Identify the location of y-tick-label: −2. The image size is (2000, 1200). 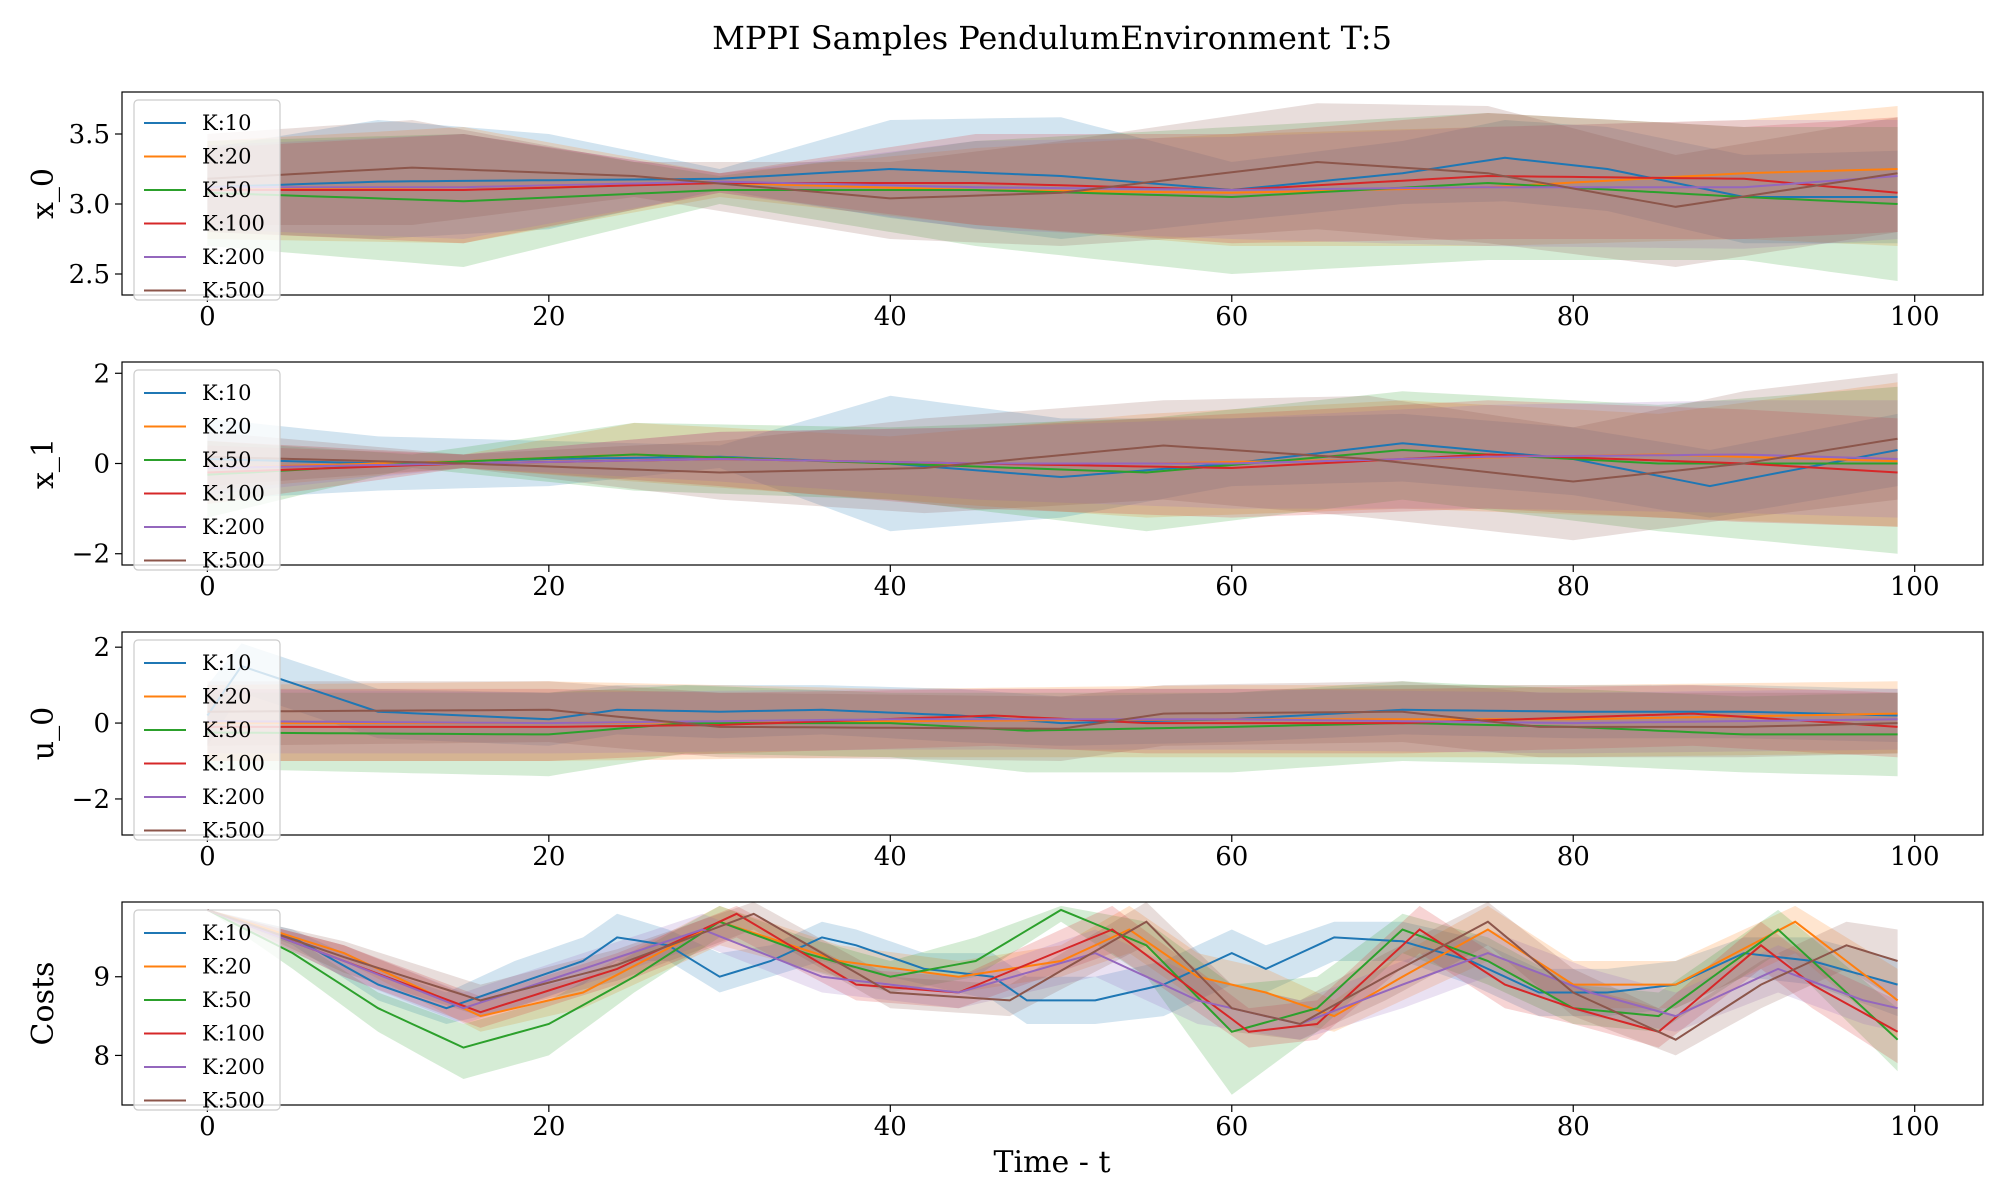
(91, 800).